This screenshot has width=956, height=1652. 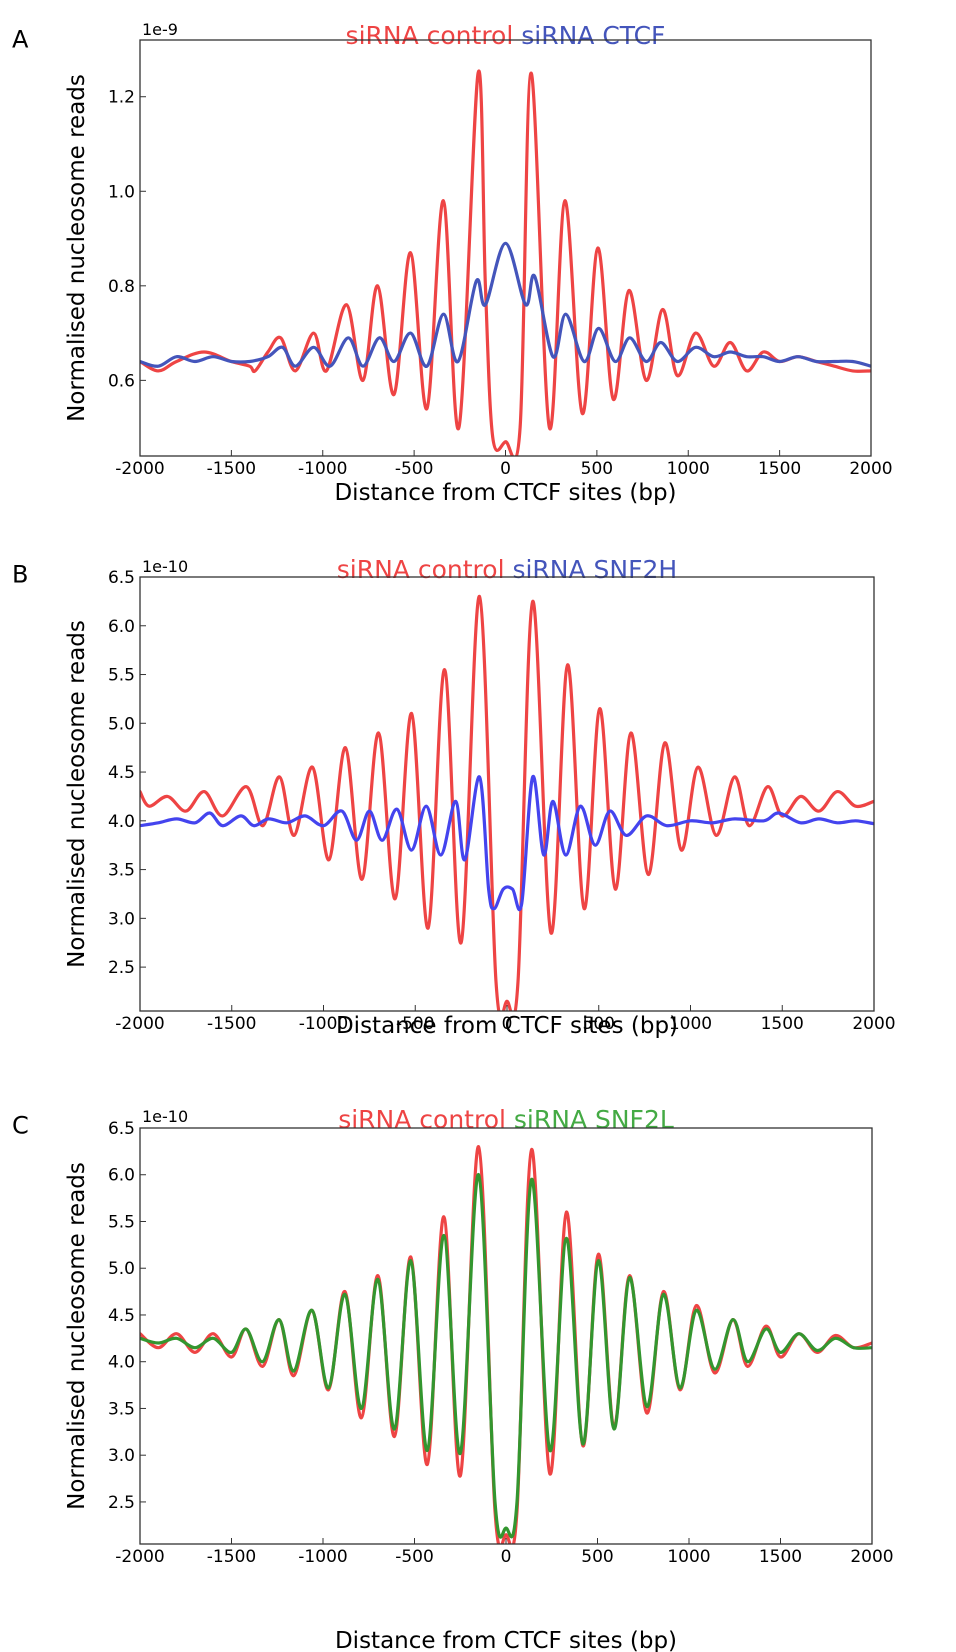 What do you see at coordinates (121, 98) in the screenshot?
I see `y-tick-label: 1.2` at bounding box center [121, 98].